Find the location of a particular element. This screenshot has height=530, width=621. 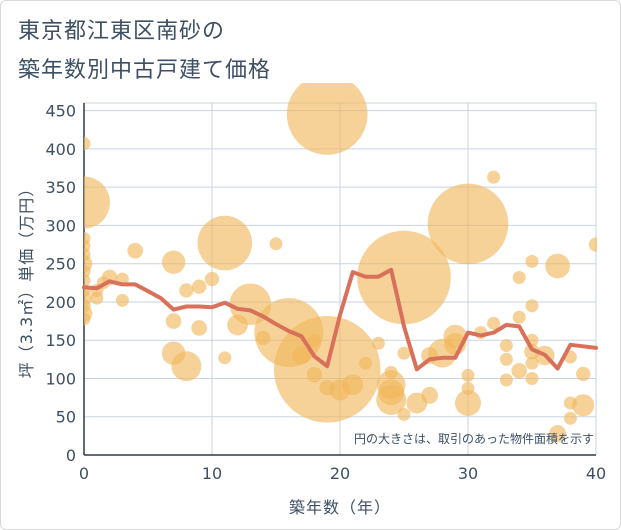

x-tick-label: 30 is located at coordinates (468, 473).